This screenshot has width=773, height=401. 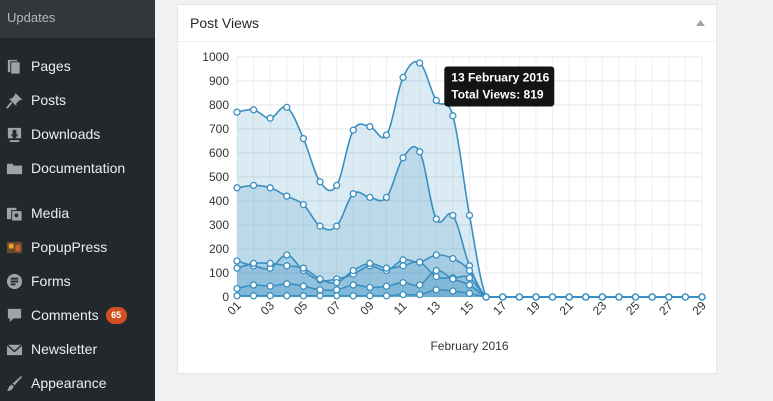 What do you see at coordinates (500, 77) in the screenshot?
I see `tooltip-date: 13 February 2016` at bounding box center [500, 77].